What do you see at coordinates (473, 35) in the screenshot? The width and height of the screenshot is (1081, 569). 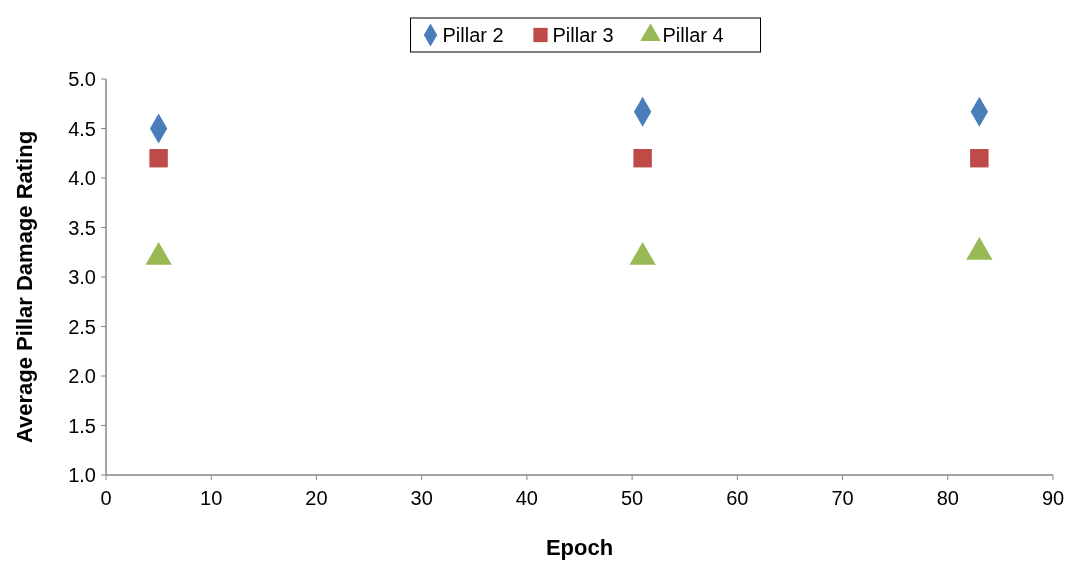 I see `legend-label: Pillar 2` at bounding box center [473, 35].